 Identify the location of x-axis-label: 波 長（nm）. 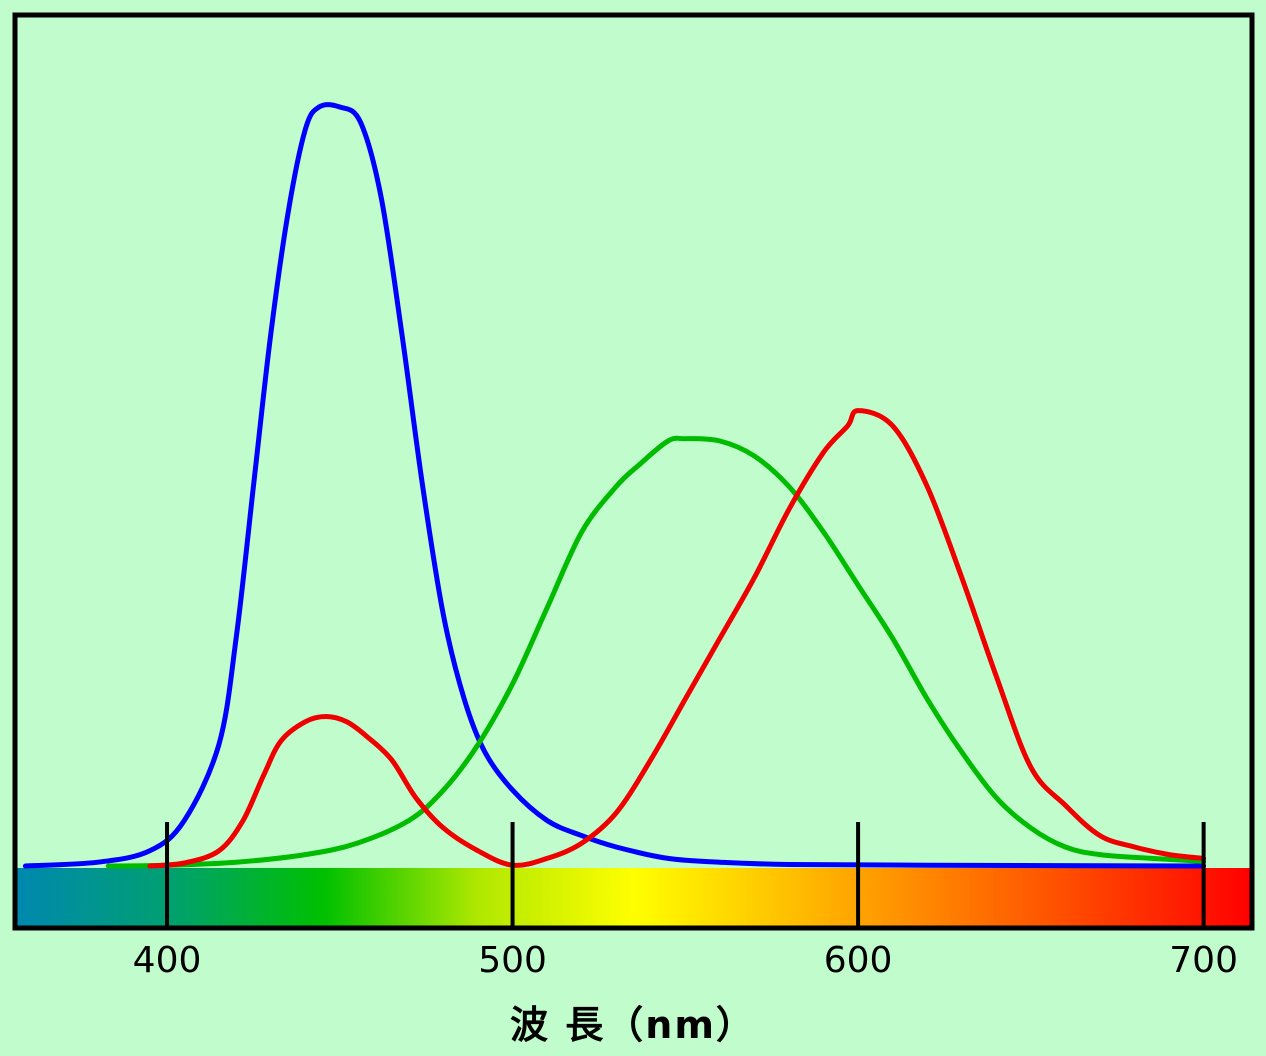
(633, 1025).